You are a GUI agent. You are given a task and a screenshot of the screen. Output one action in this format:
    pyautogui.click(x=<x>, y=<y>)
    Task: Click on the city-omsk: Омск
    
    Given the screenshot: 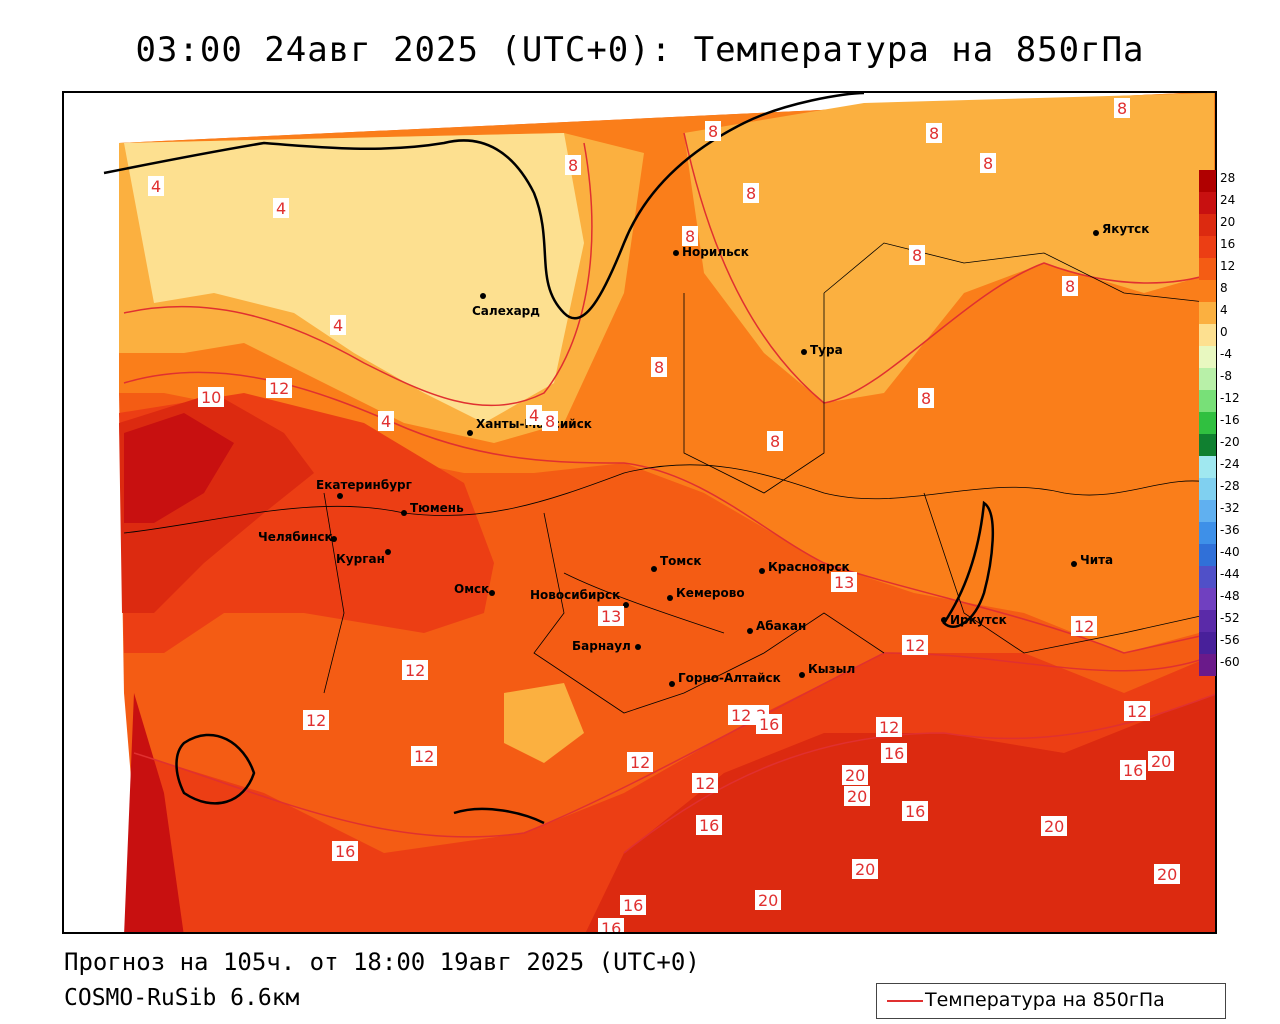 What is the action you would take?
    pyautogui.click(x=474, y=589)
    